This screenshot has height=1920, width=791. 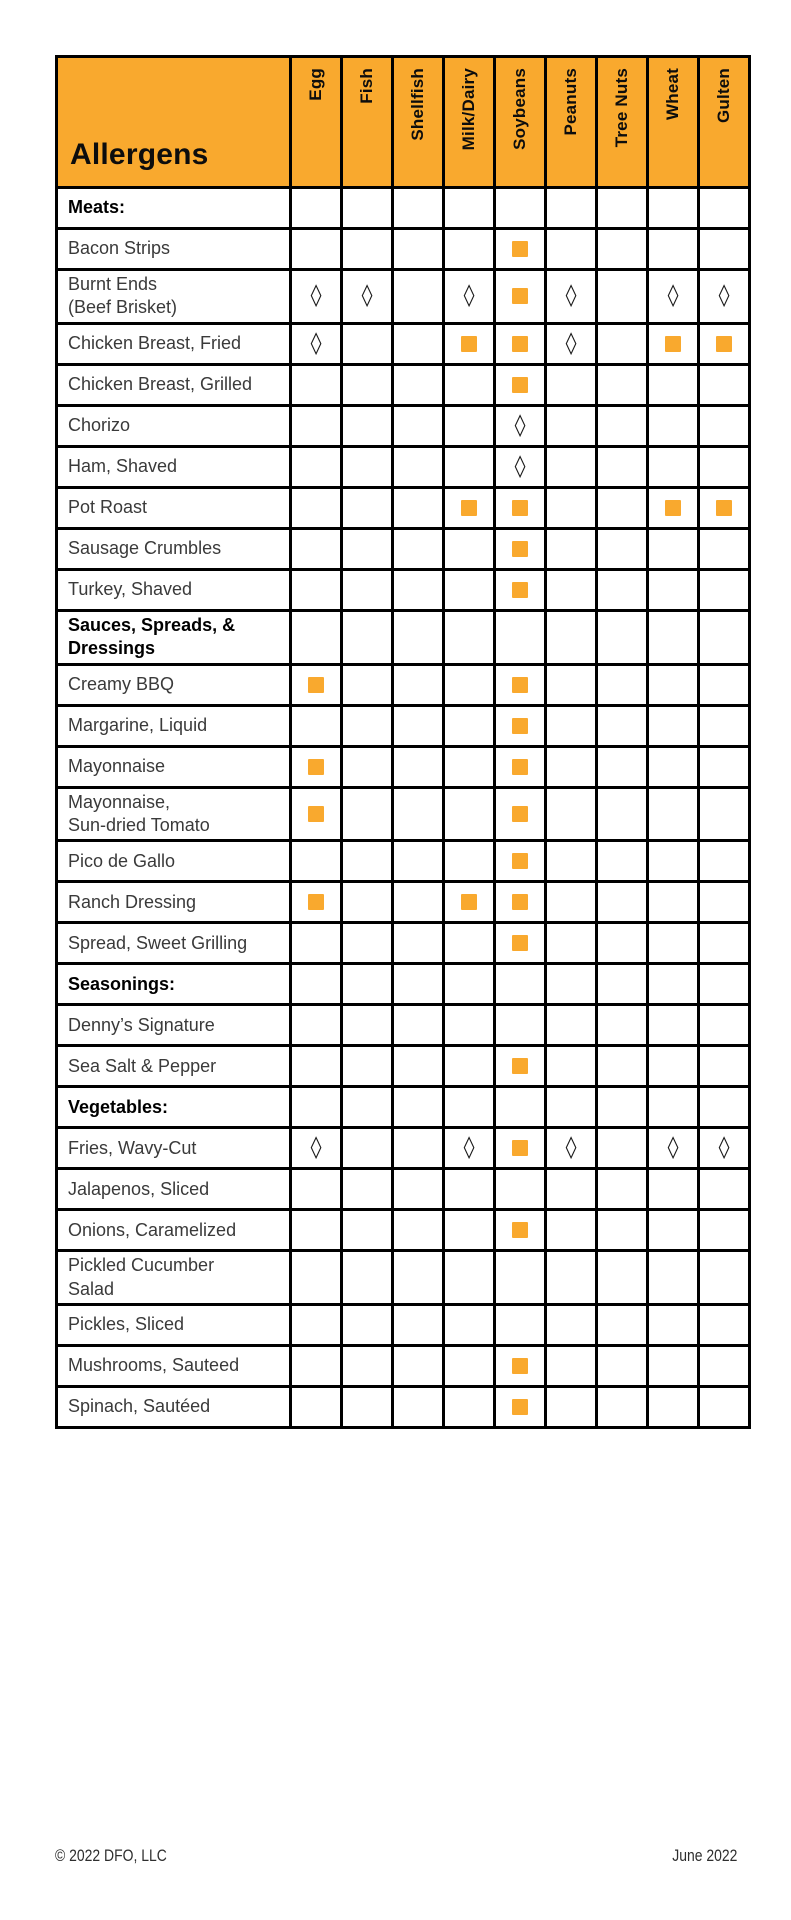 I want to click on allergen-table-row: Pico de Gallo, so click(x=403, y=861).